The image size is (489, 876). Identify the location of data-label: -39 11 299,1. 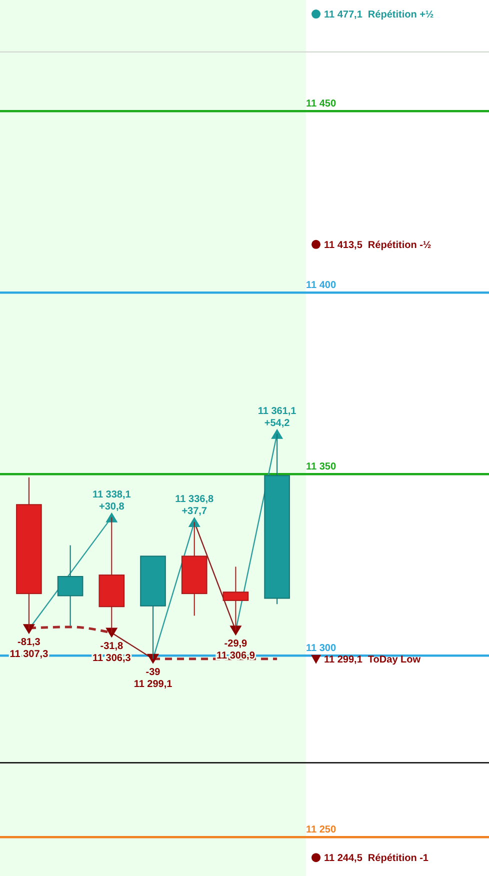
(153, 678).